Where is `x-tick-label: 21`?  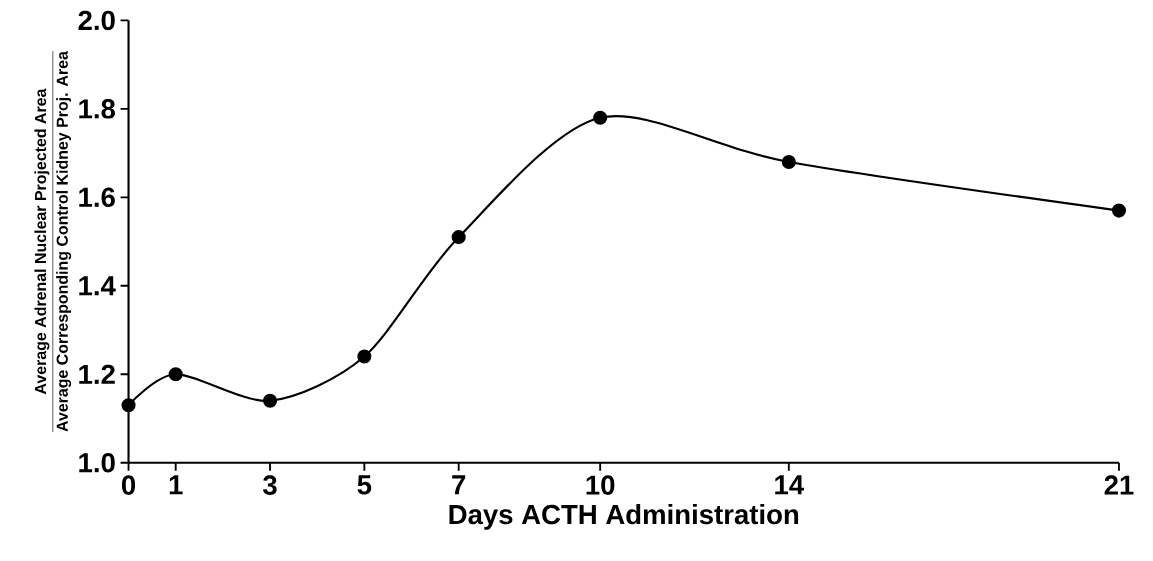
x-tick-label: 21 is located at coordinates (1119, 485).